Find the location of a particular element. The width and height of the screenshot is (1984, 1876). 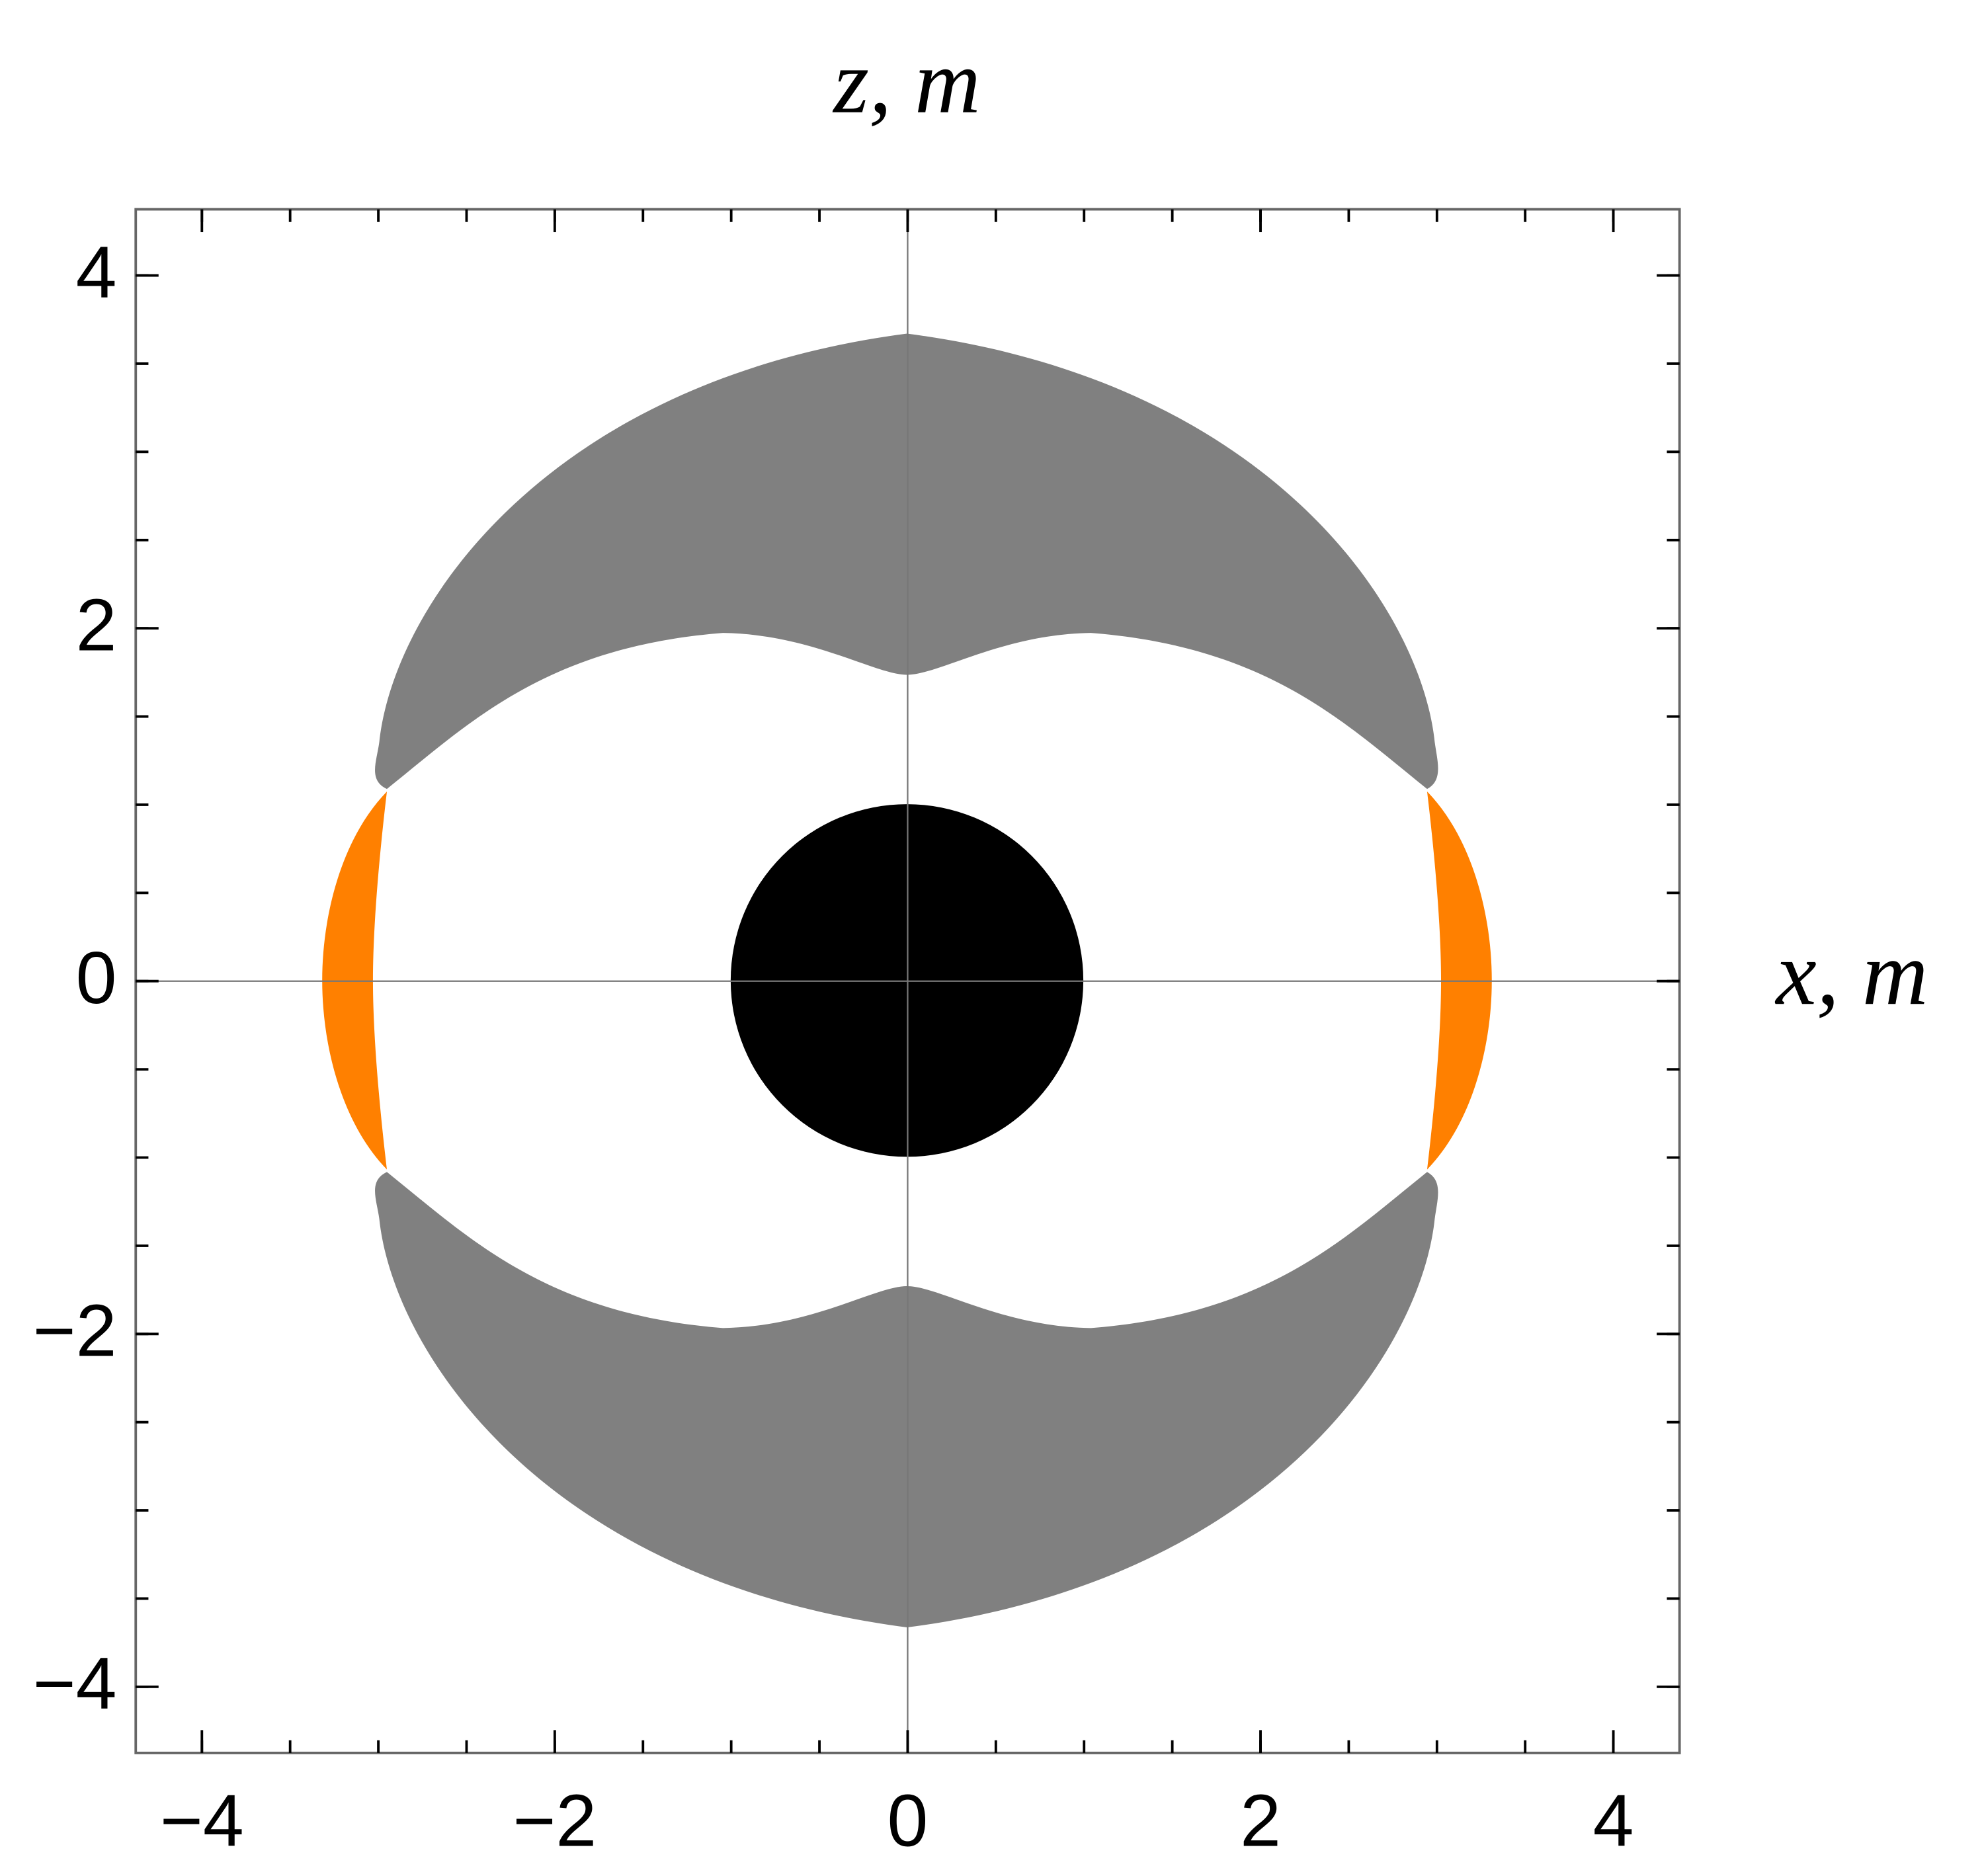

y-tick-label: 4 is located at coordinates (97, 272).